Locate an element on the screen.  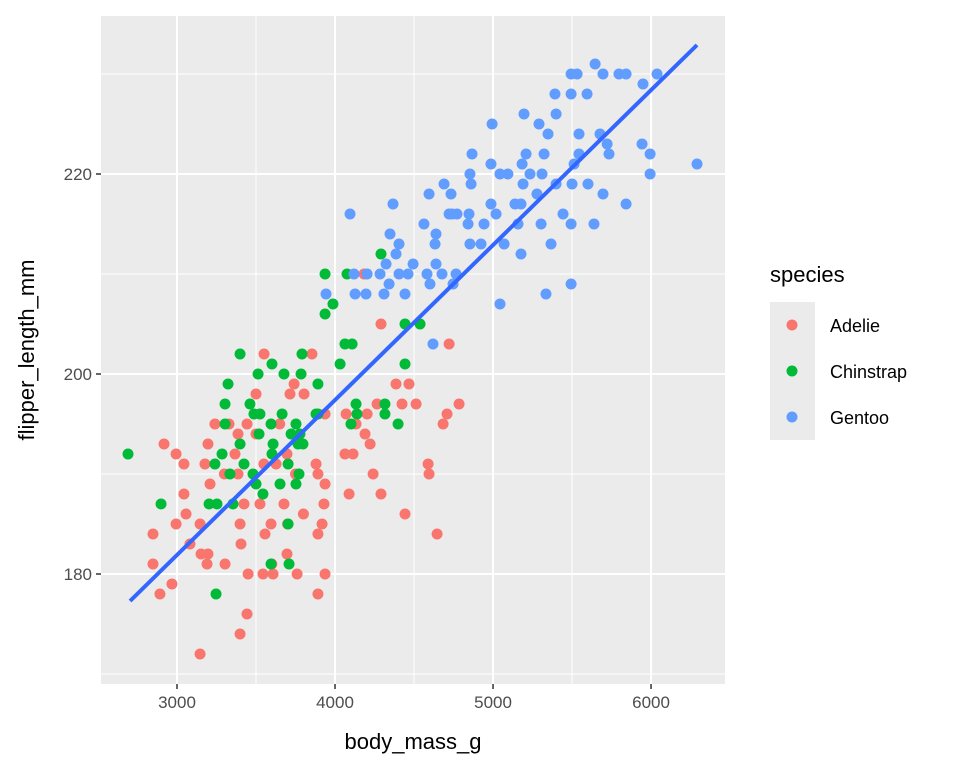
legend-label-chinstrap: Chinstrap is located at coordinates (868, 372).